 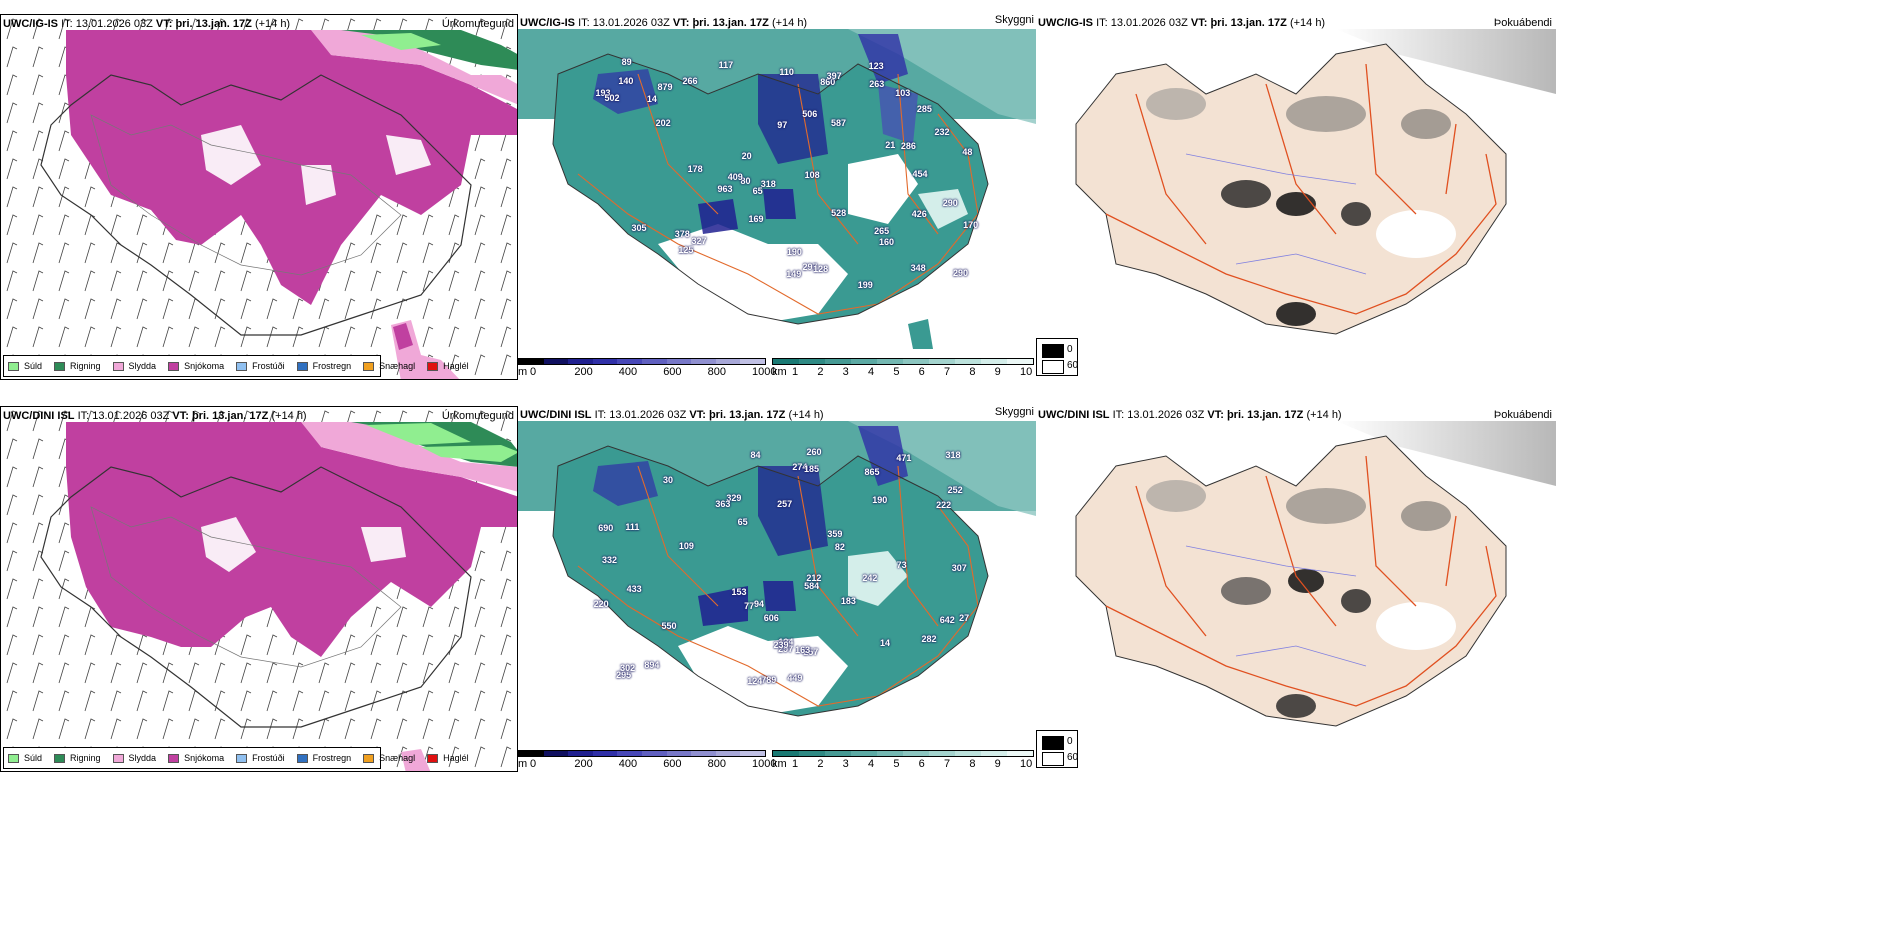 I want to click on ceiling-label: 109, so click(x=686, y=545).